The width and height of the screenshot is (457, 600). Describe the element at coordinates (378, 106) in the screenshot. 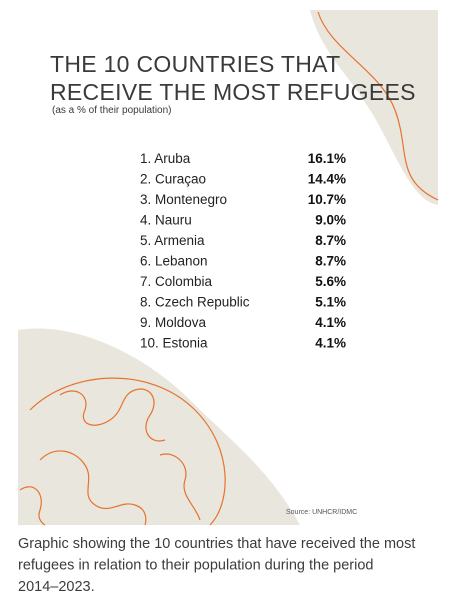

I see `decor-line-top` at that location.